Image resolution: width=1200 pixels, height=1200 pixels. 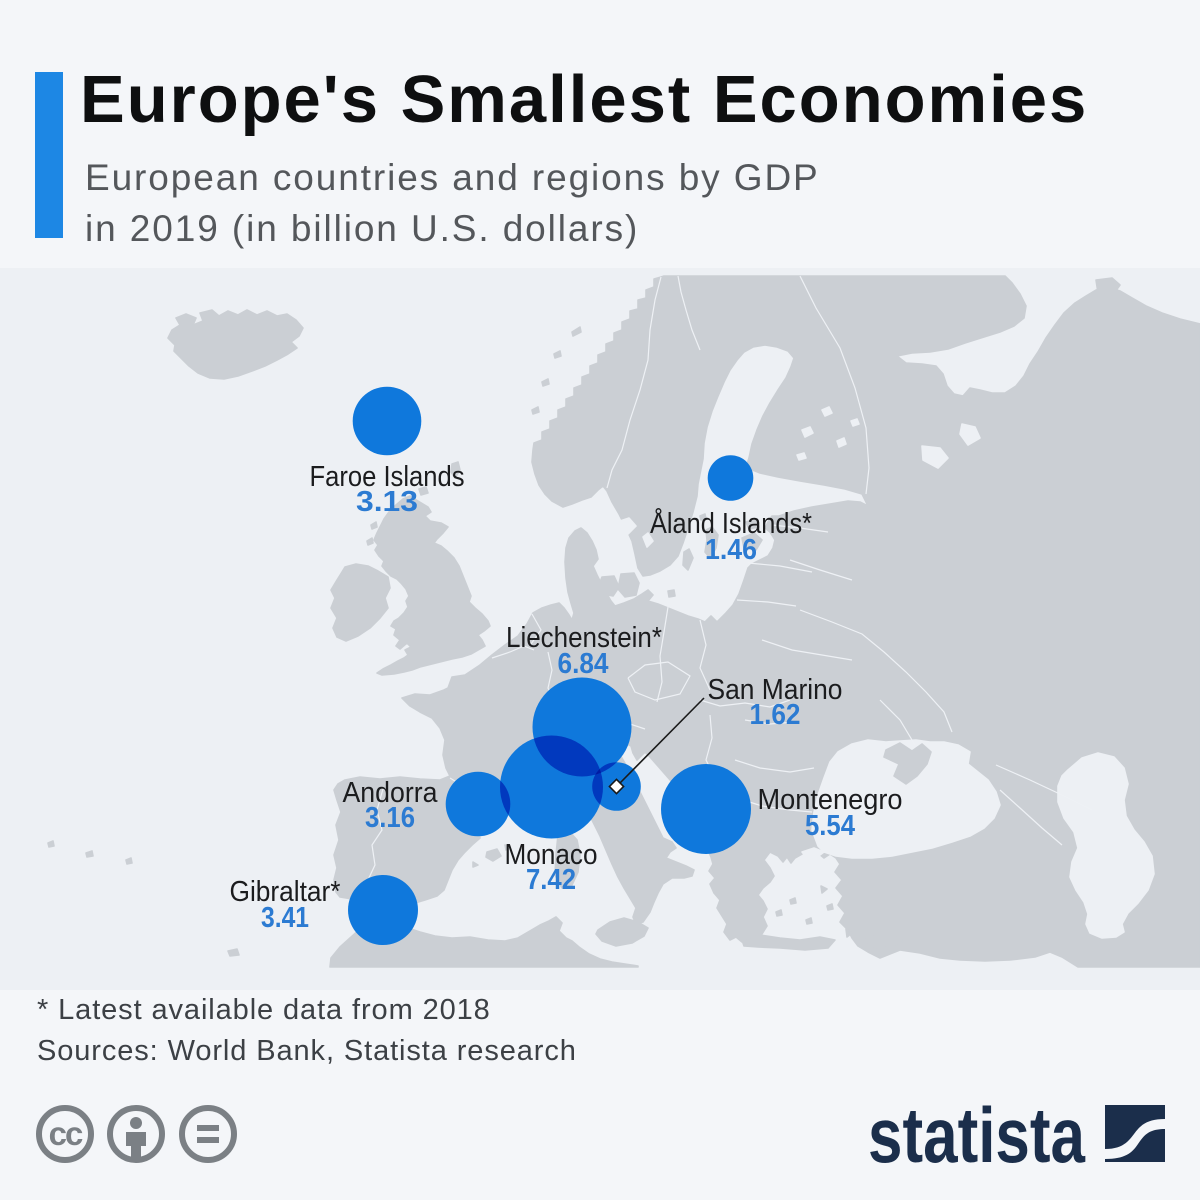 What do you see at coordinates (731, 550) in the screenshot?
I see `svg-text: 1.46` at bounding box center [731, 550].